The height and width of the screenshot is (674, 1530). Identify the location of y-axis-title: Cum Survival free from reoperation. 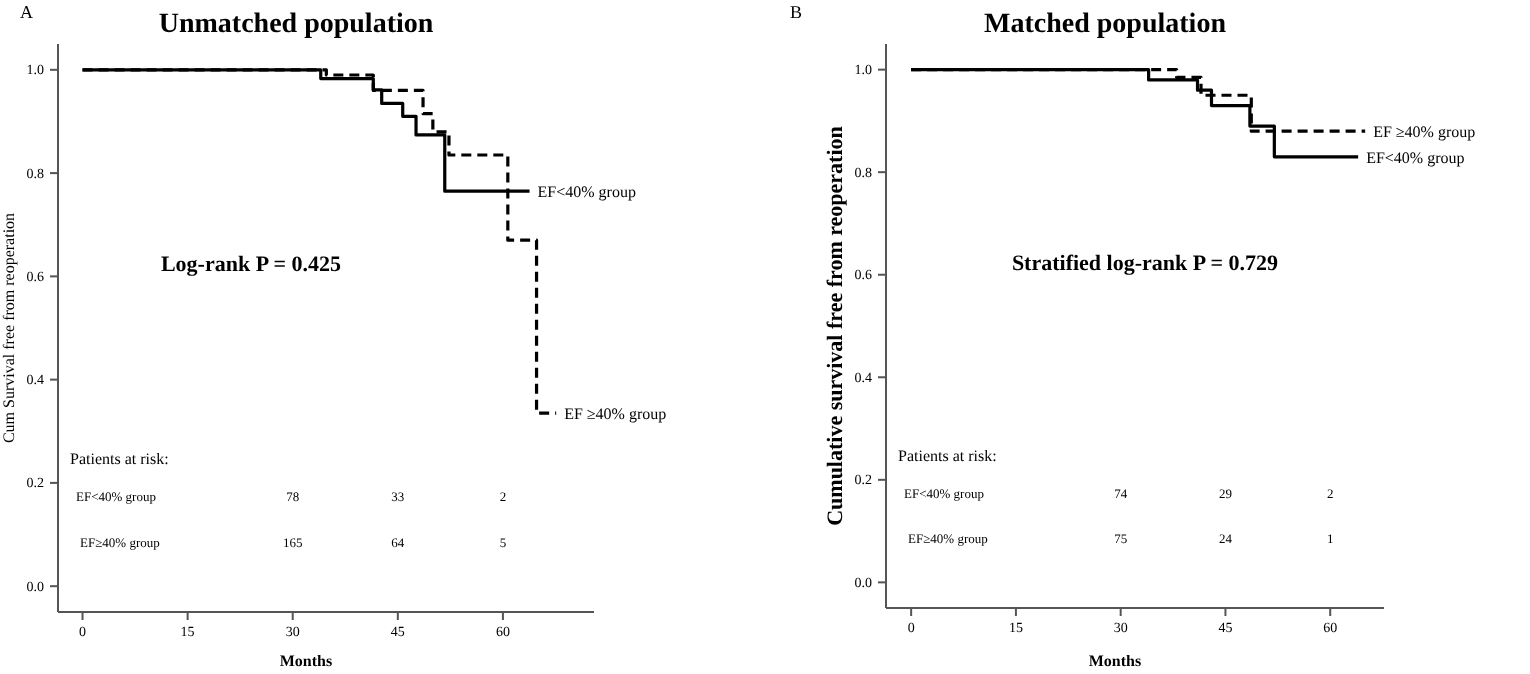
(9, 328).